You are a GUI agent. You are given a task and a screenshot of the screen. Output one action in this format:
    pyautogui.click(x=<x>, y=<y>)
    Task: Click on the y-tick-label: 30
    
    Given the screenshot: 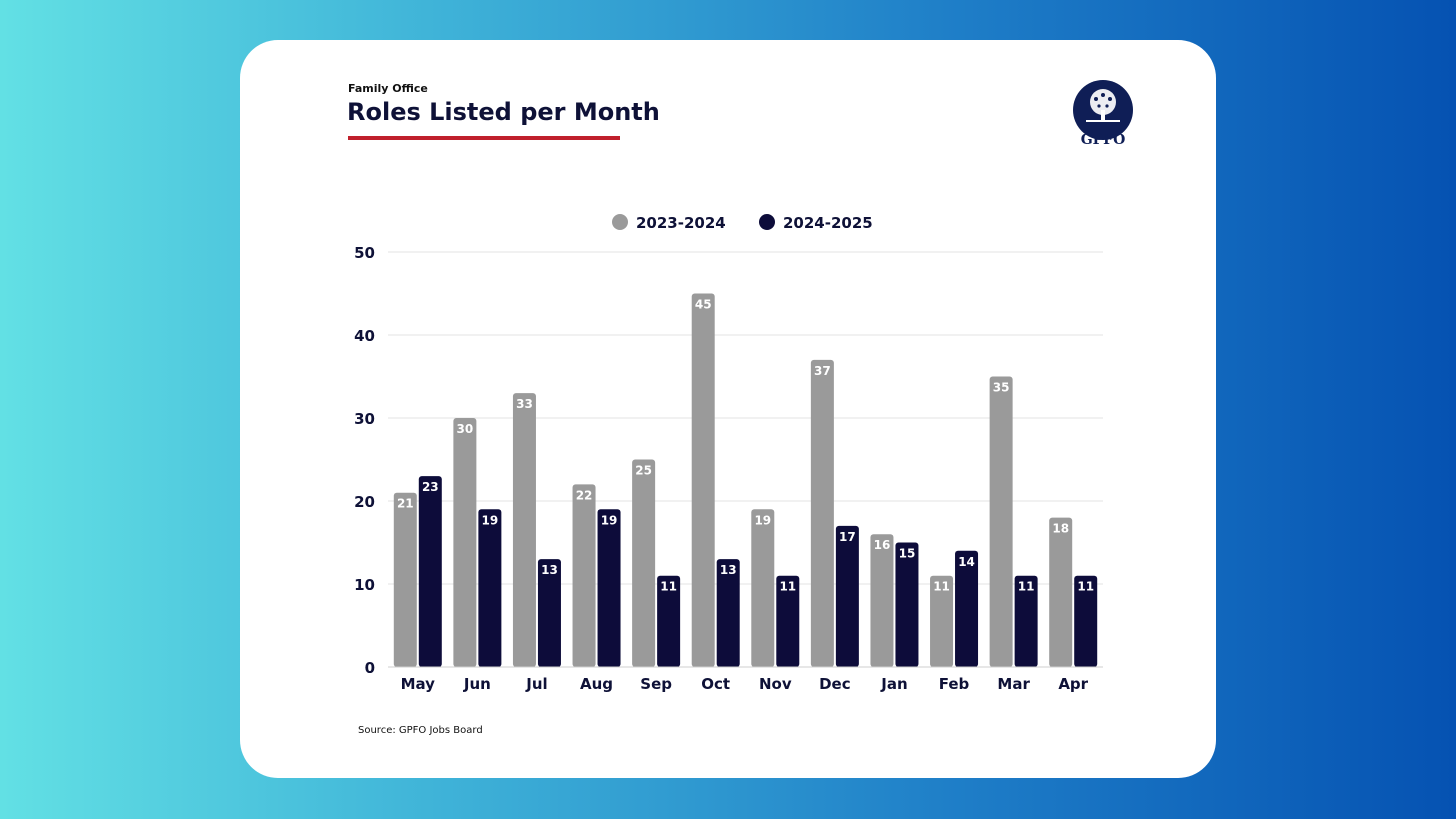 What is the action you would take?
    pyautogui.click(x=364, y=419)
    